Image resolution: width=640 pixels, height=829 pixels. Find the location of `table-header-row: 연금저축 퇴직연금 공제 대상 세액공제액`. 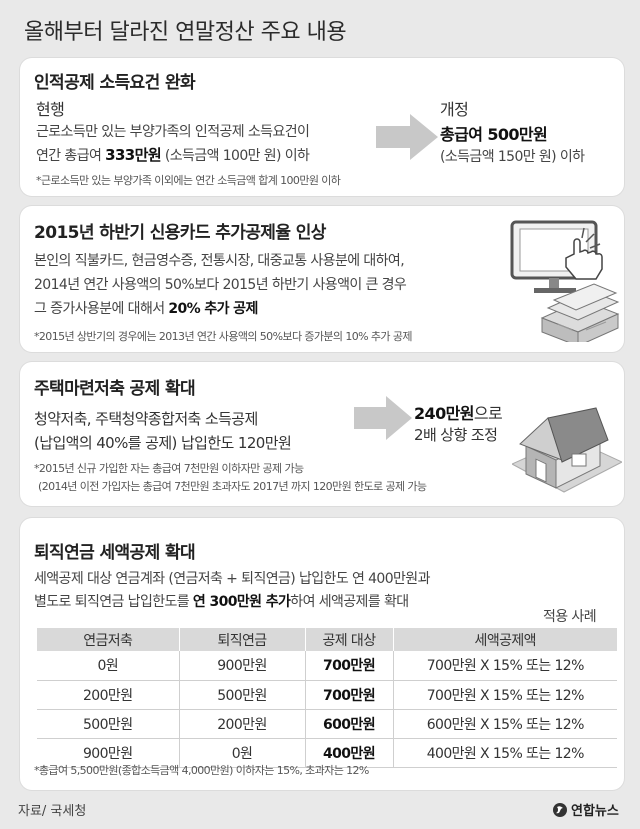

table-header-row: 연금저축 퇴직연금 공제 대상 세액공제액 is located at coordinates (327, 639).